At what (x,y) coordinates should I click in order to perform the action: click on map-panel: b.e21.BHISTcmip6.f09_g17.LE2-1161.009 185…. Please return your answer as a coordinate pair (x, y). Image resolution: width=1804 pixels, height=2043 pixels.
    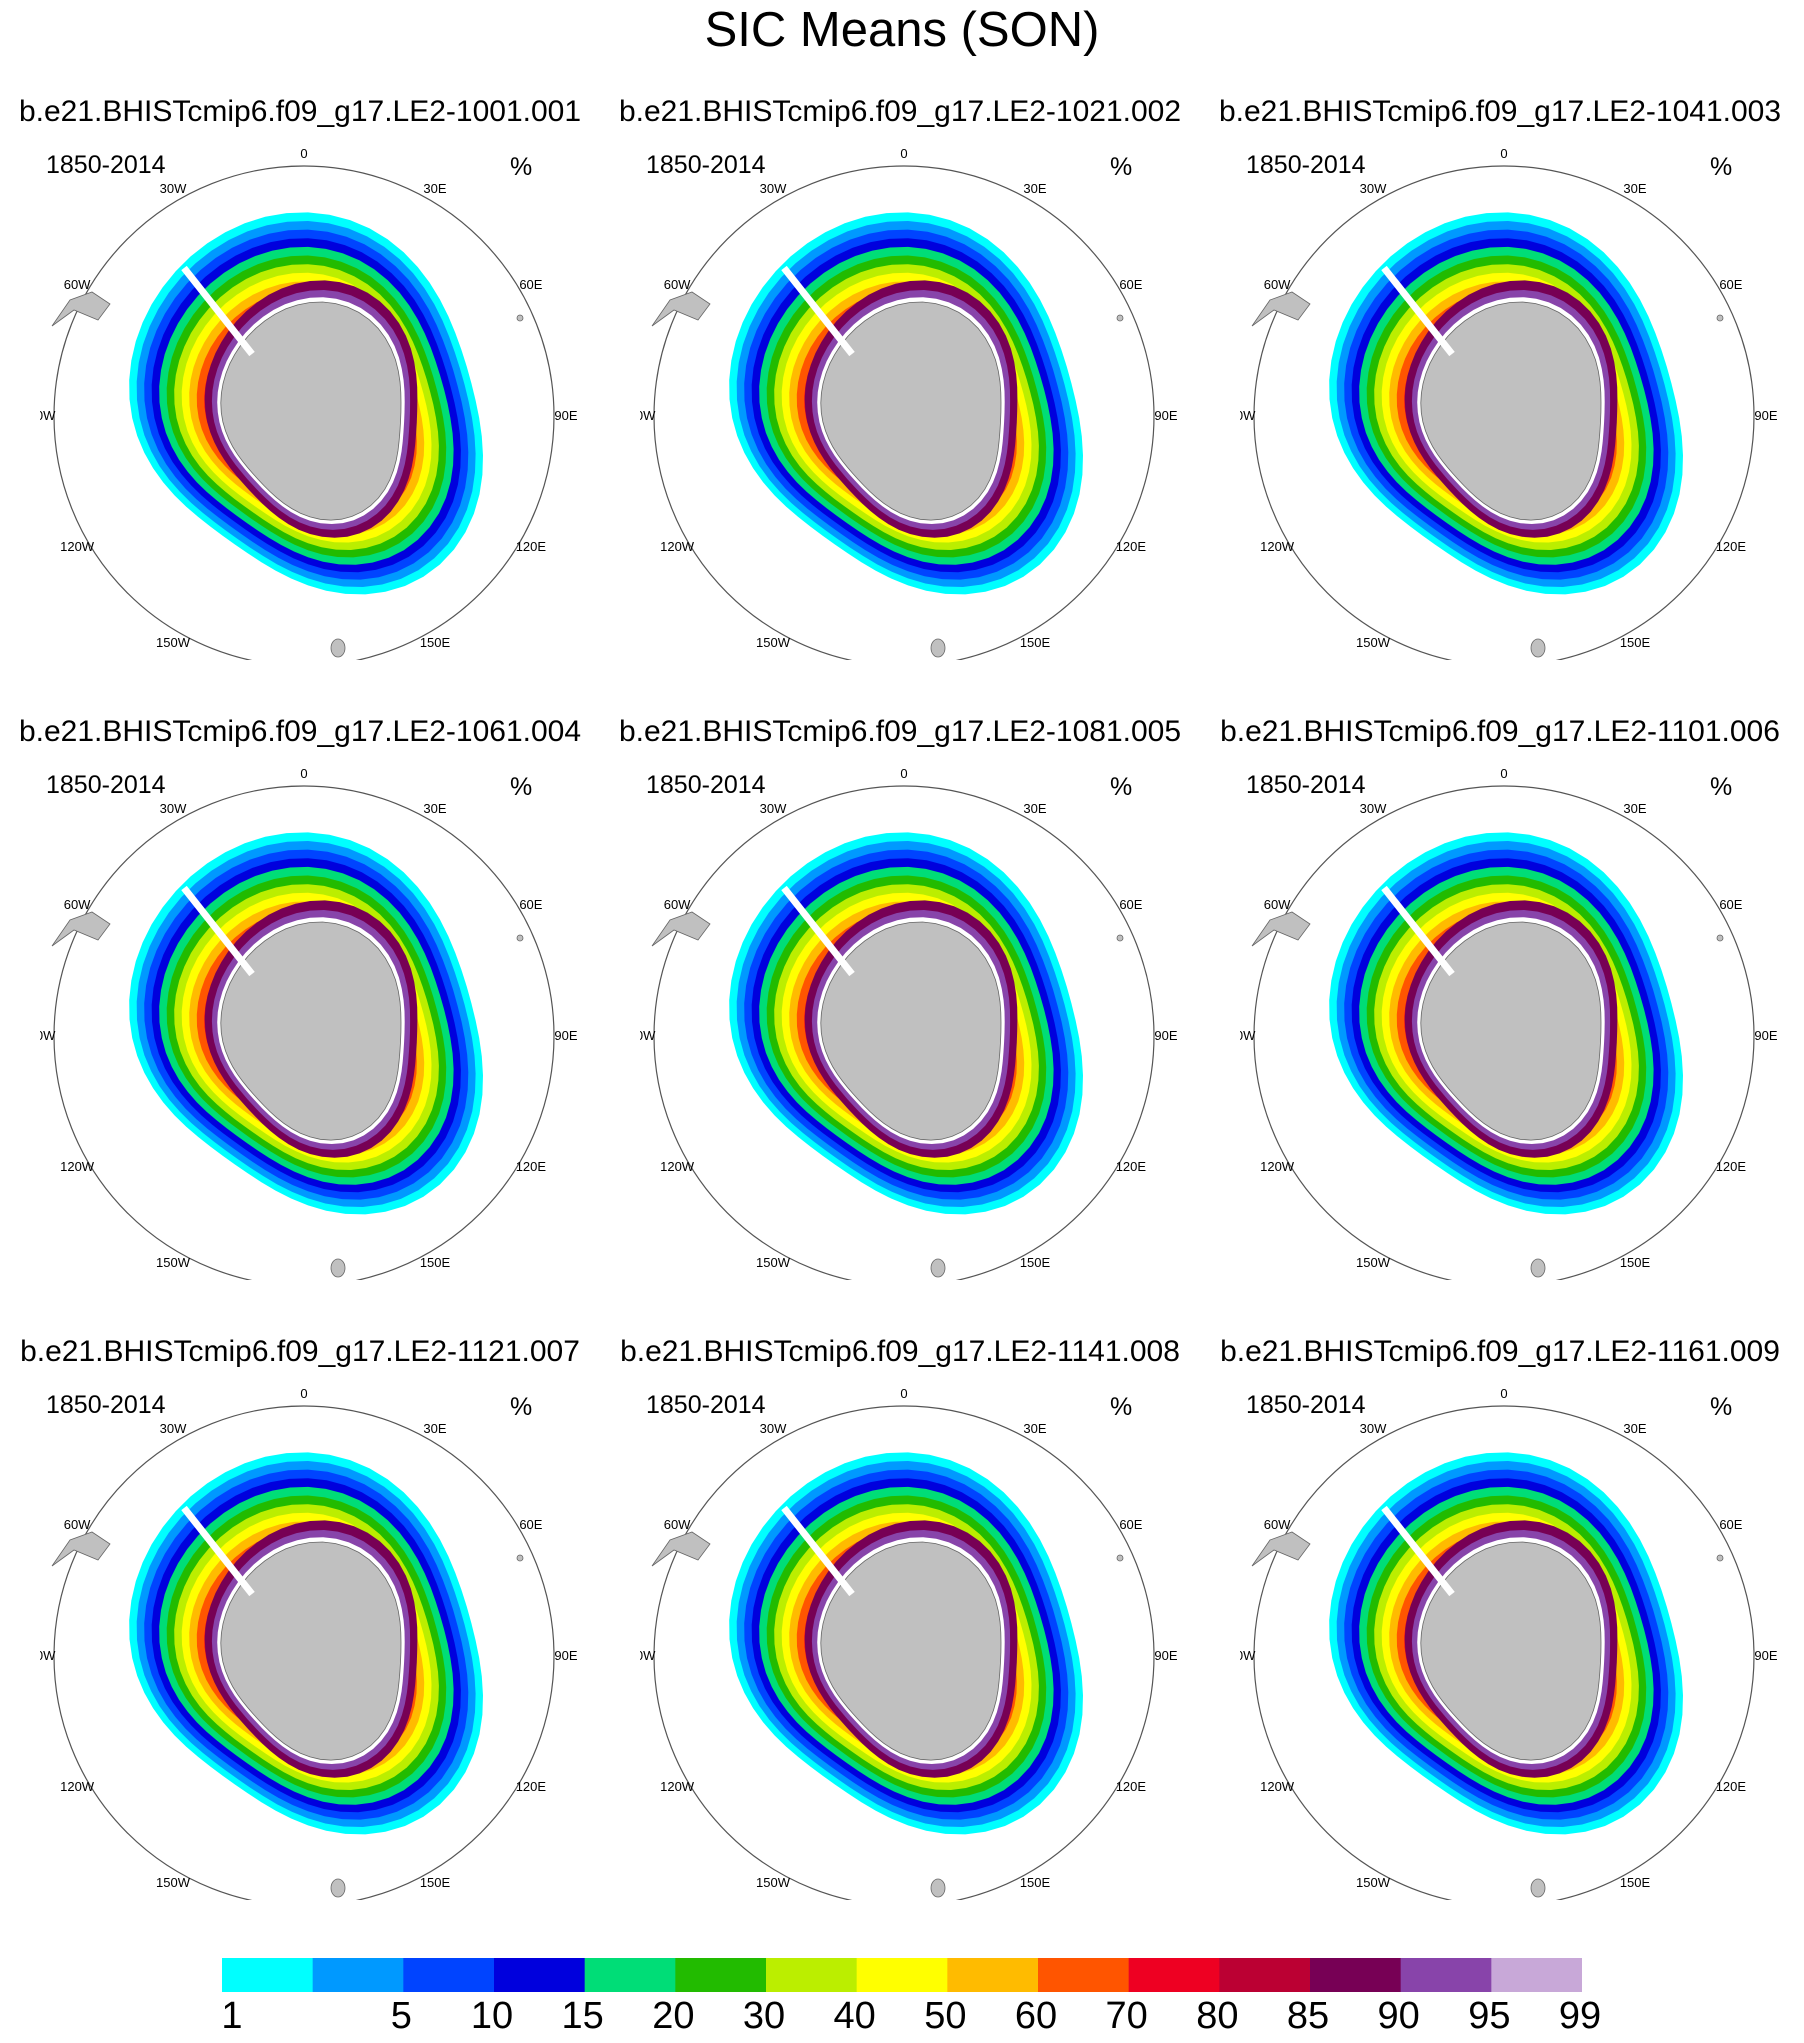
    Looking at the image, I should click on (1500, 1570).